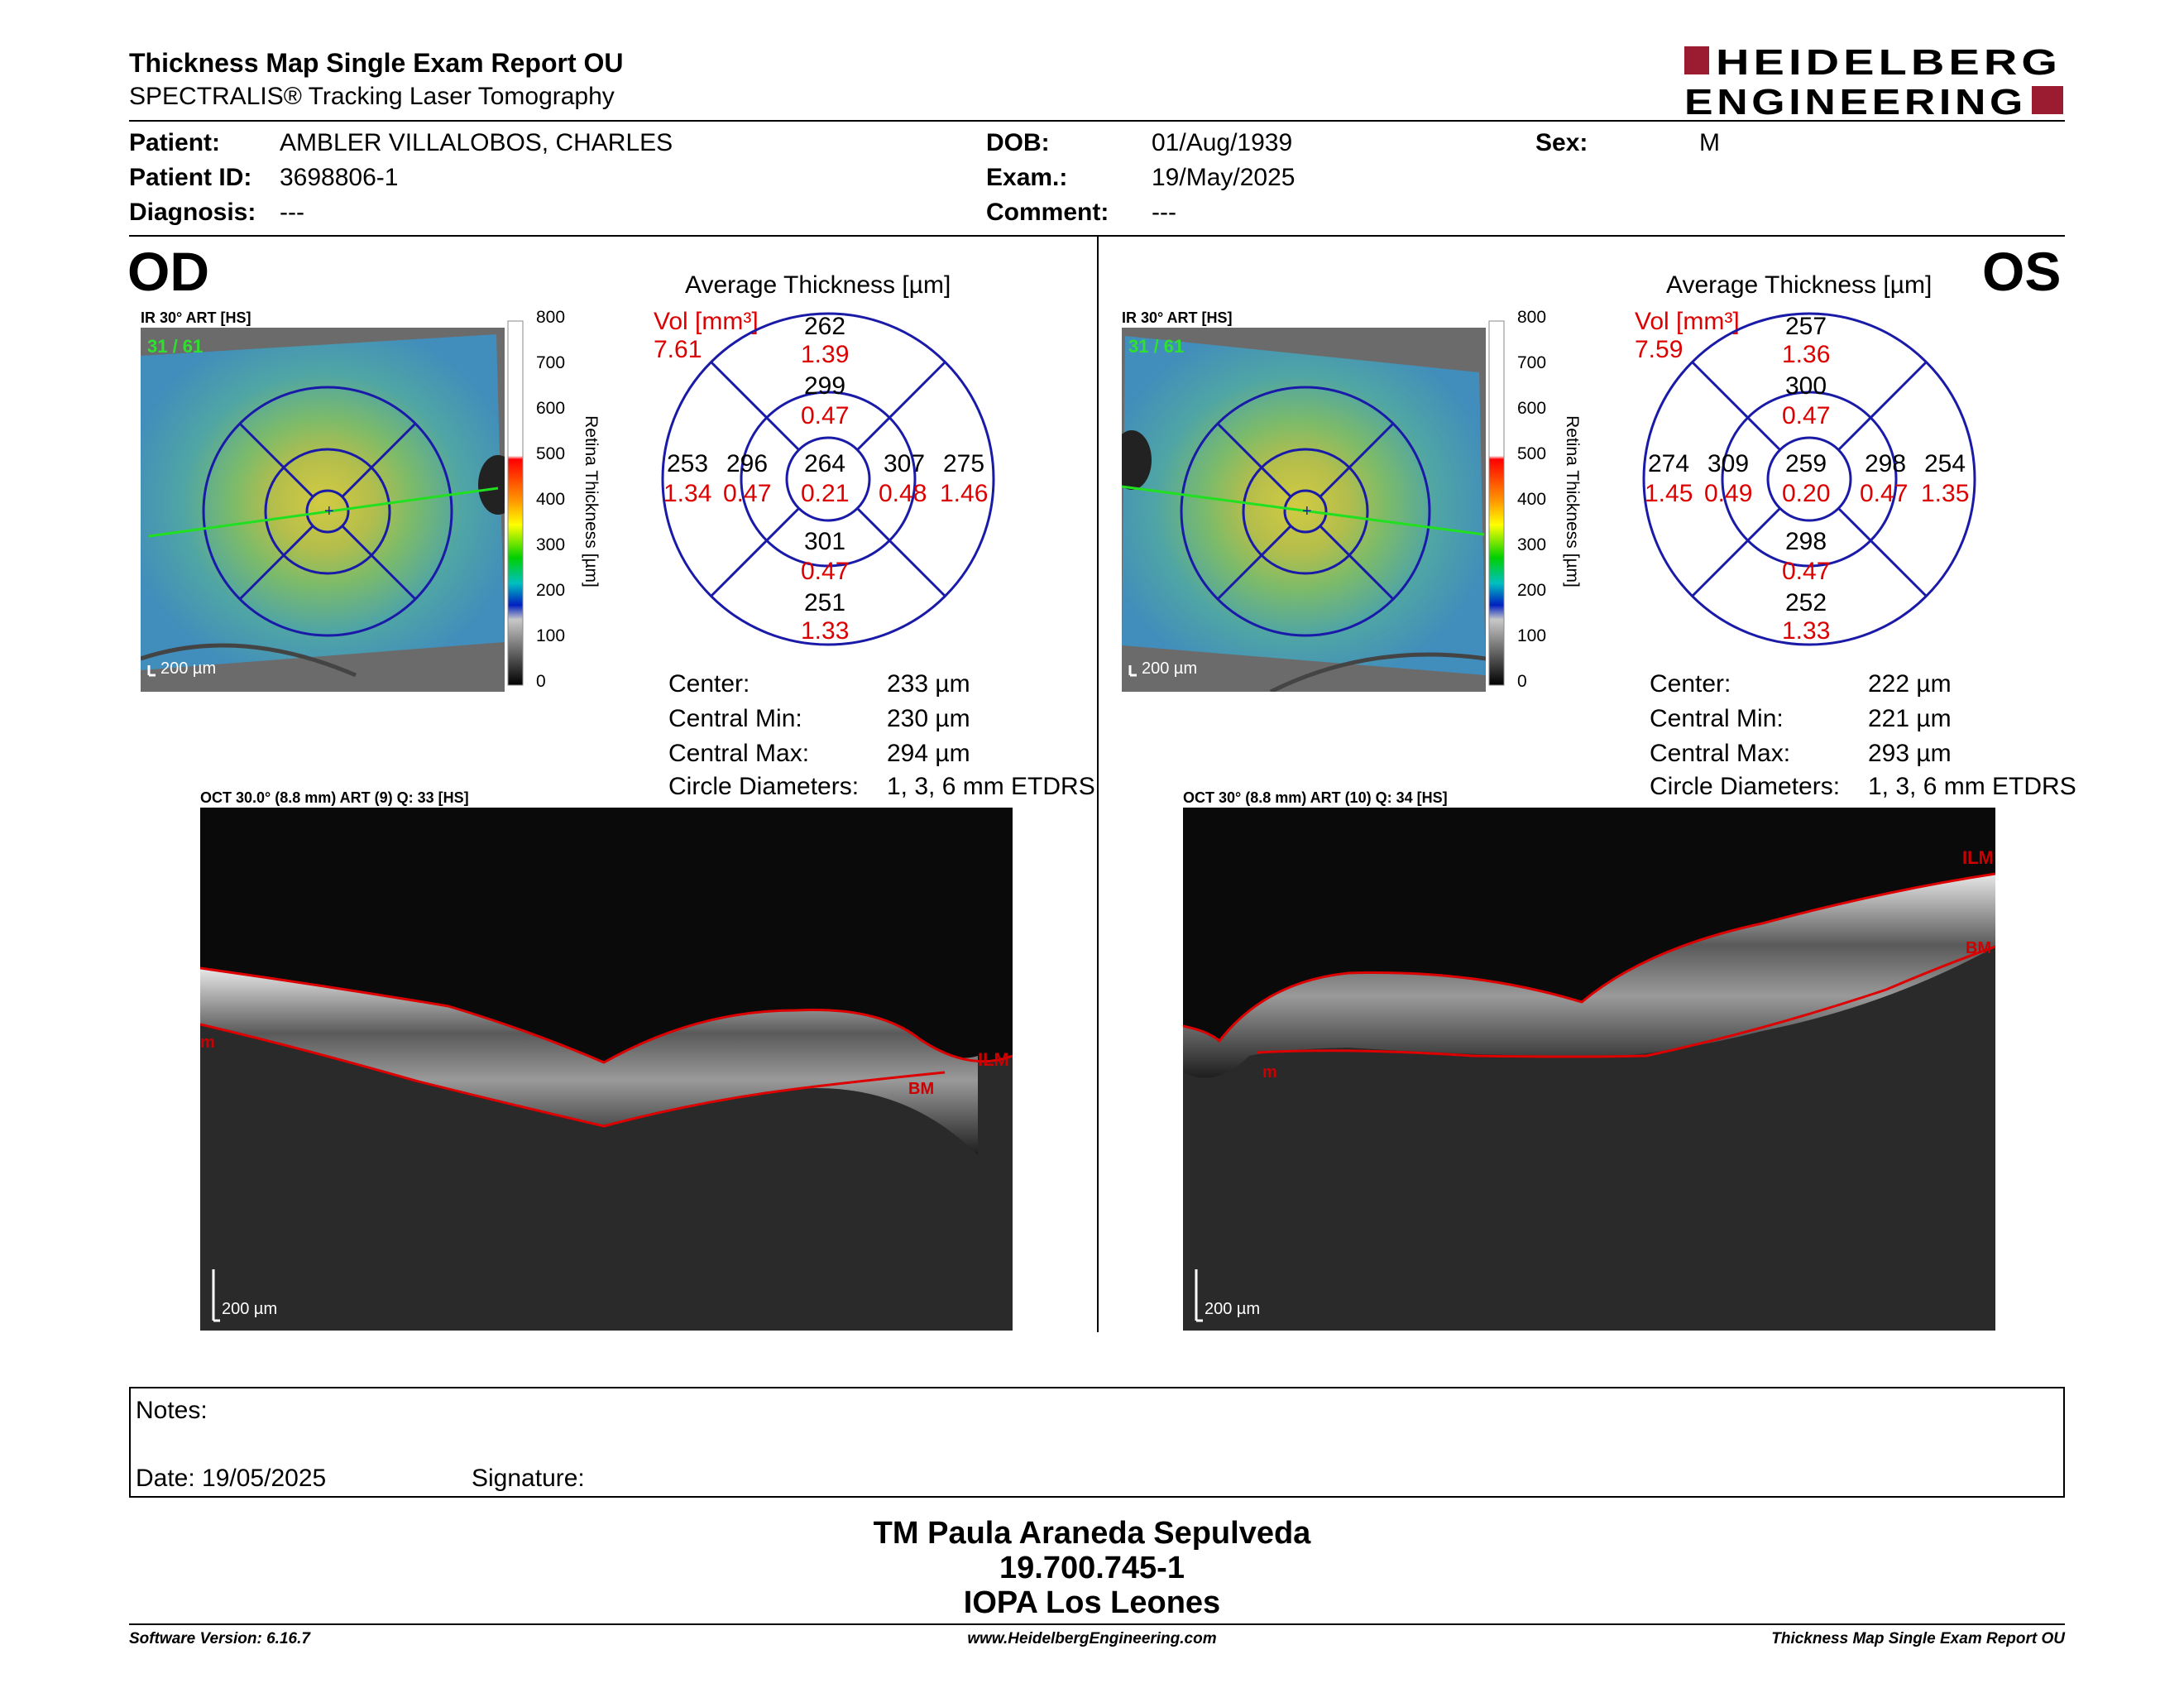 Image resolution: width=2184 pixels, height=1688 pixels. What do you see at coordinates (1659, 349) in the screenshot?
I see `os-vol-value: 7.59` at bounding box center [1659, 349].